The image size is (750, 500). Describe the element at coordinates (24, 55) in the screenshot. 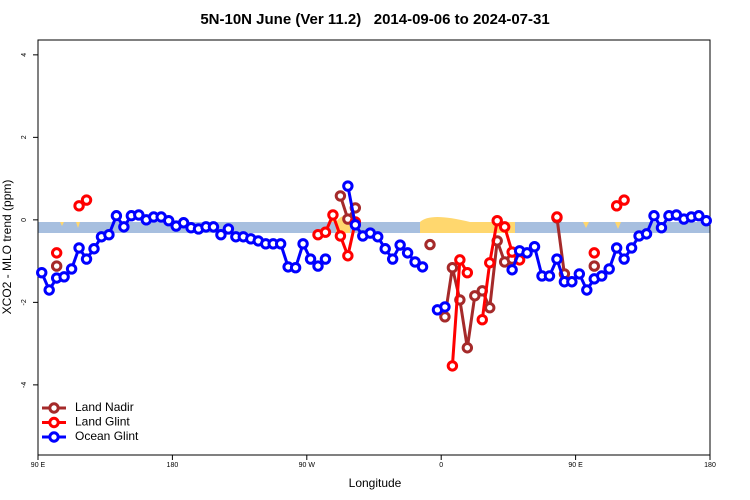

I see `y-tick-label: 4` at that location.